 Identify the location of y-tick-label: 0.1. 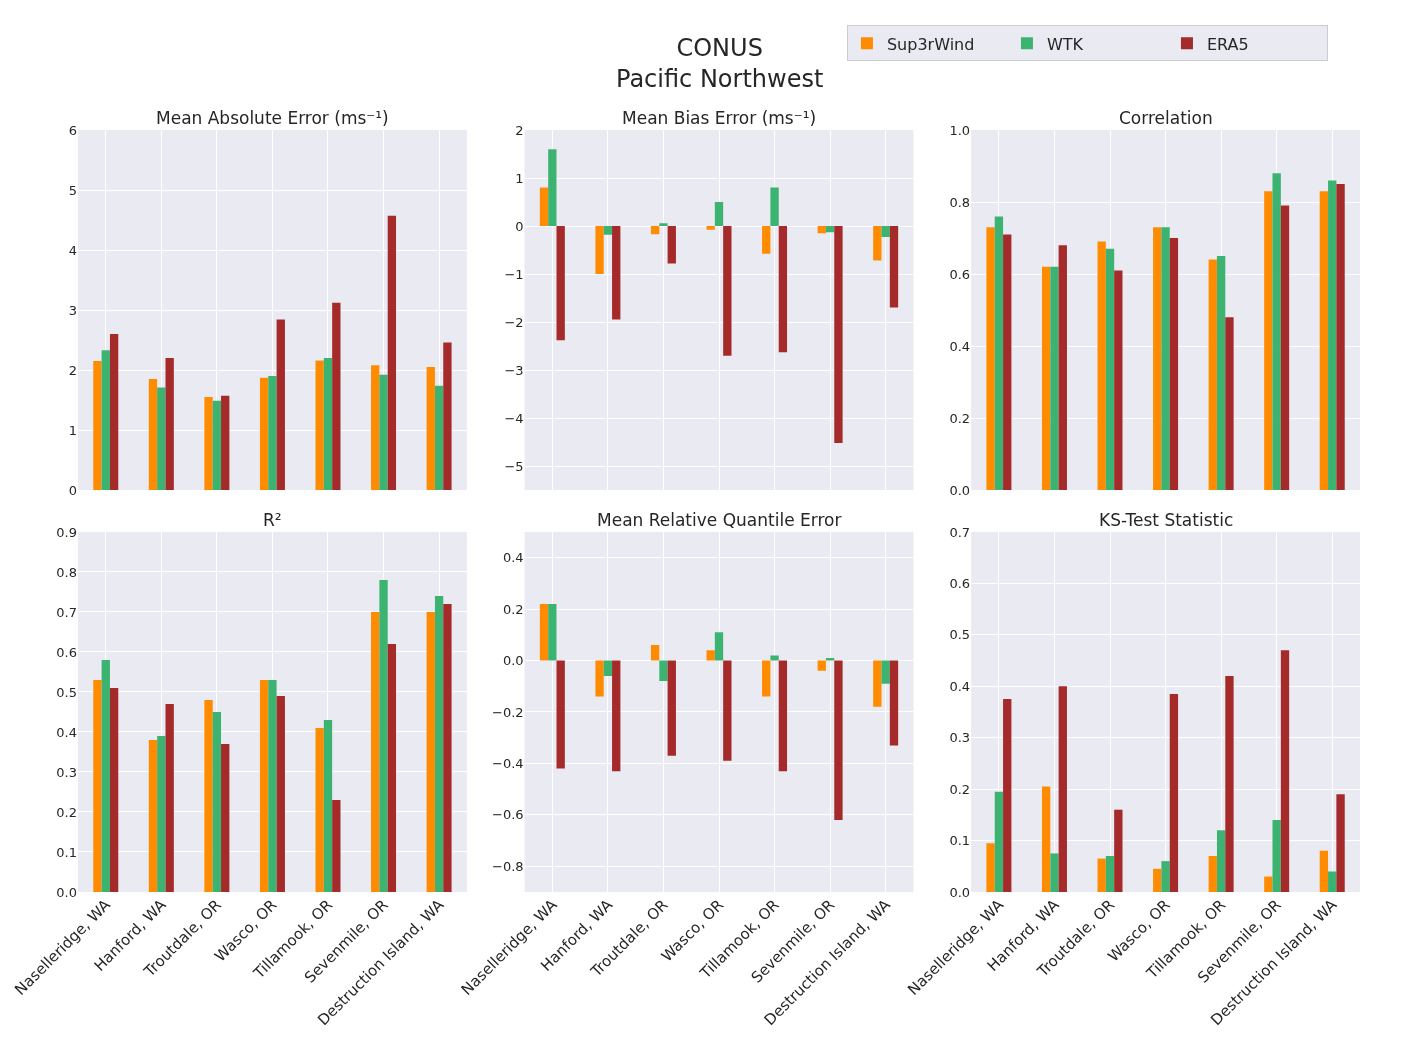
(960, 841).